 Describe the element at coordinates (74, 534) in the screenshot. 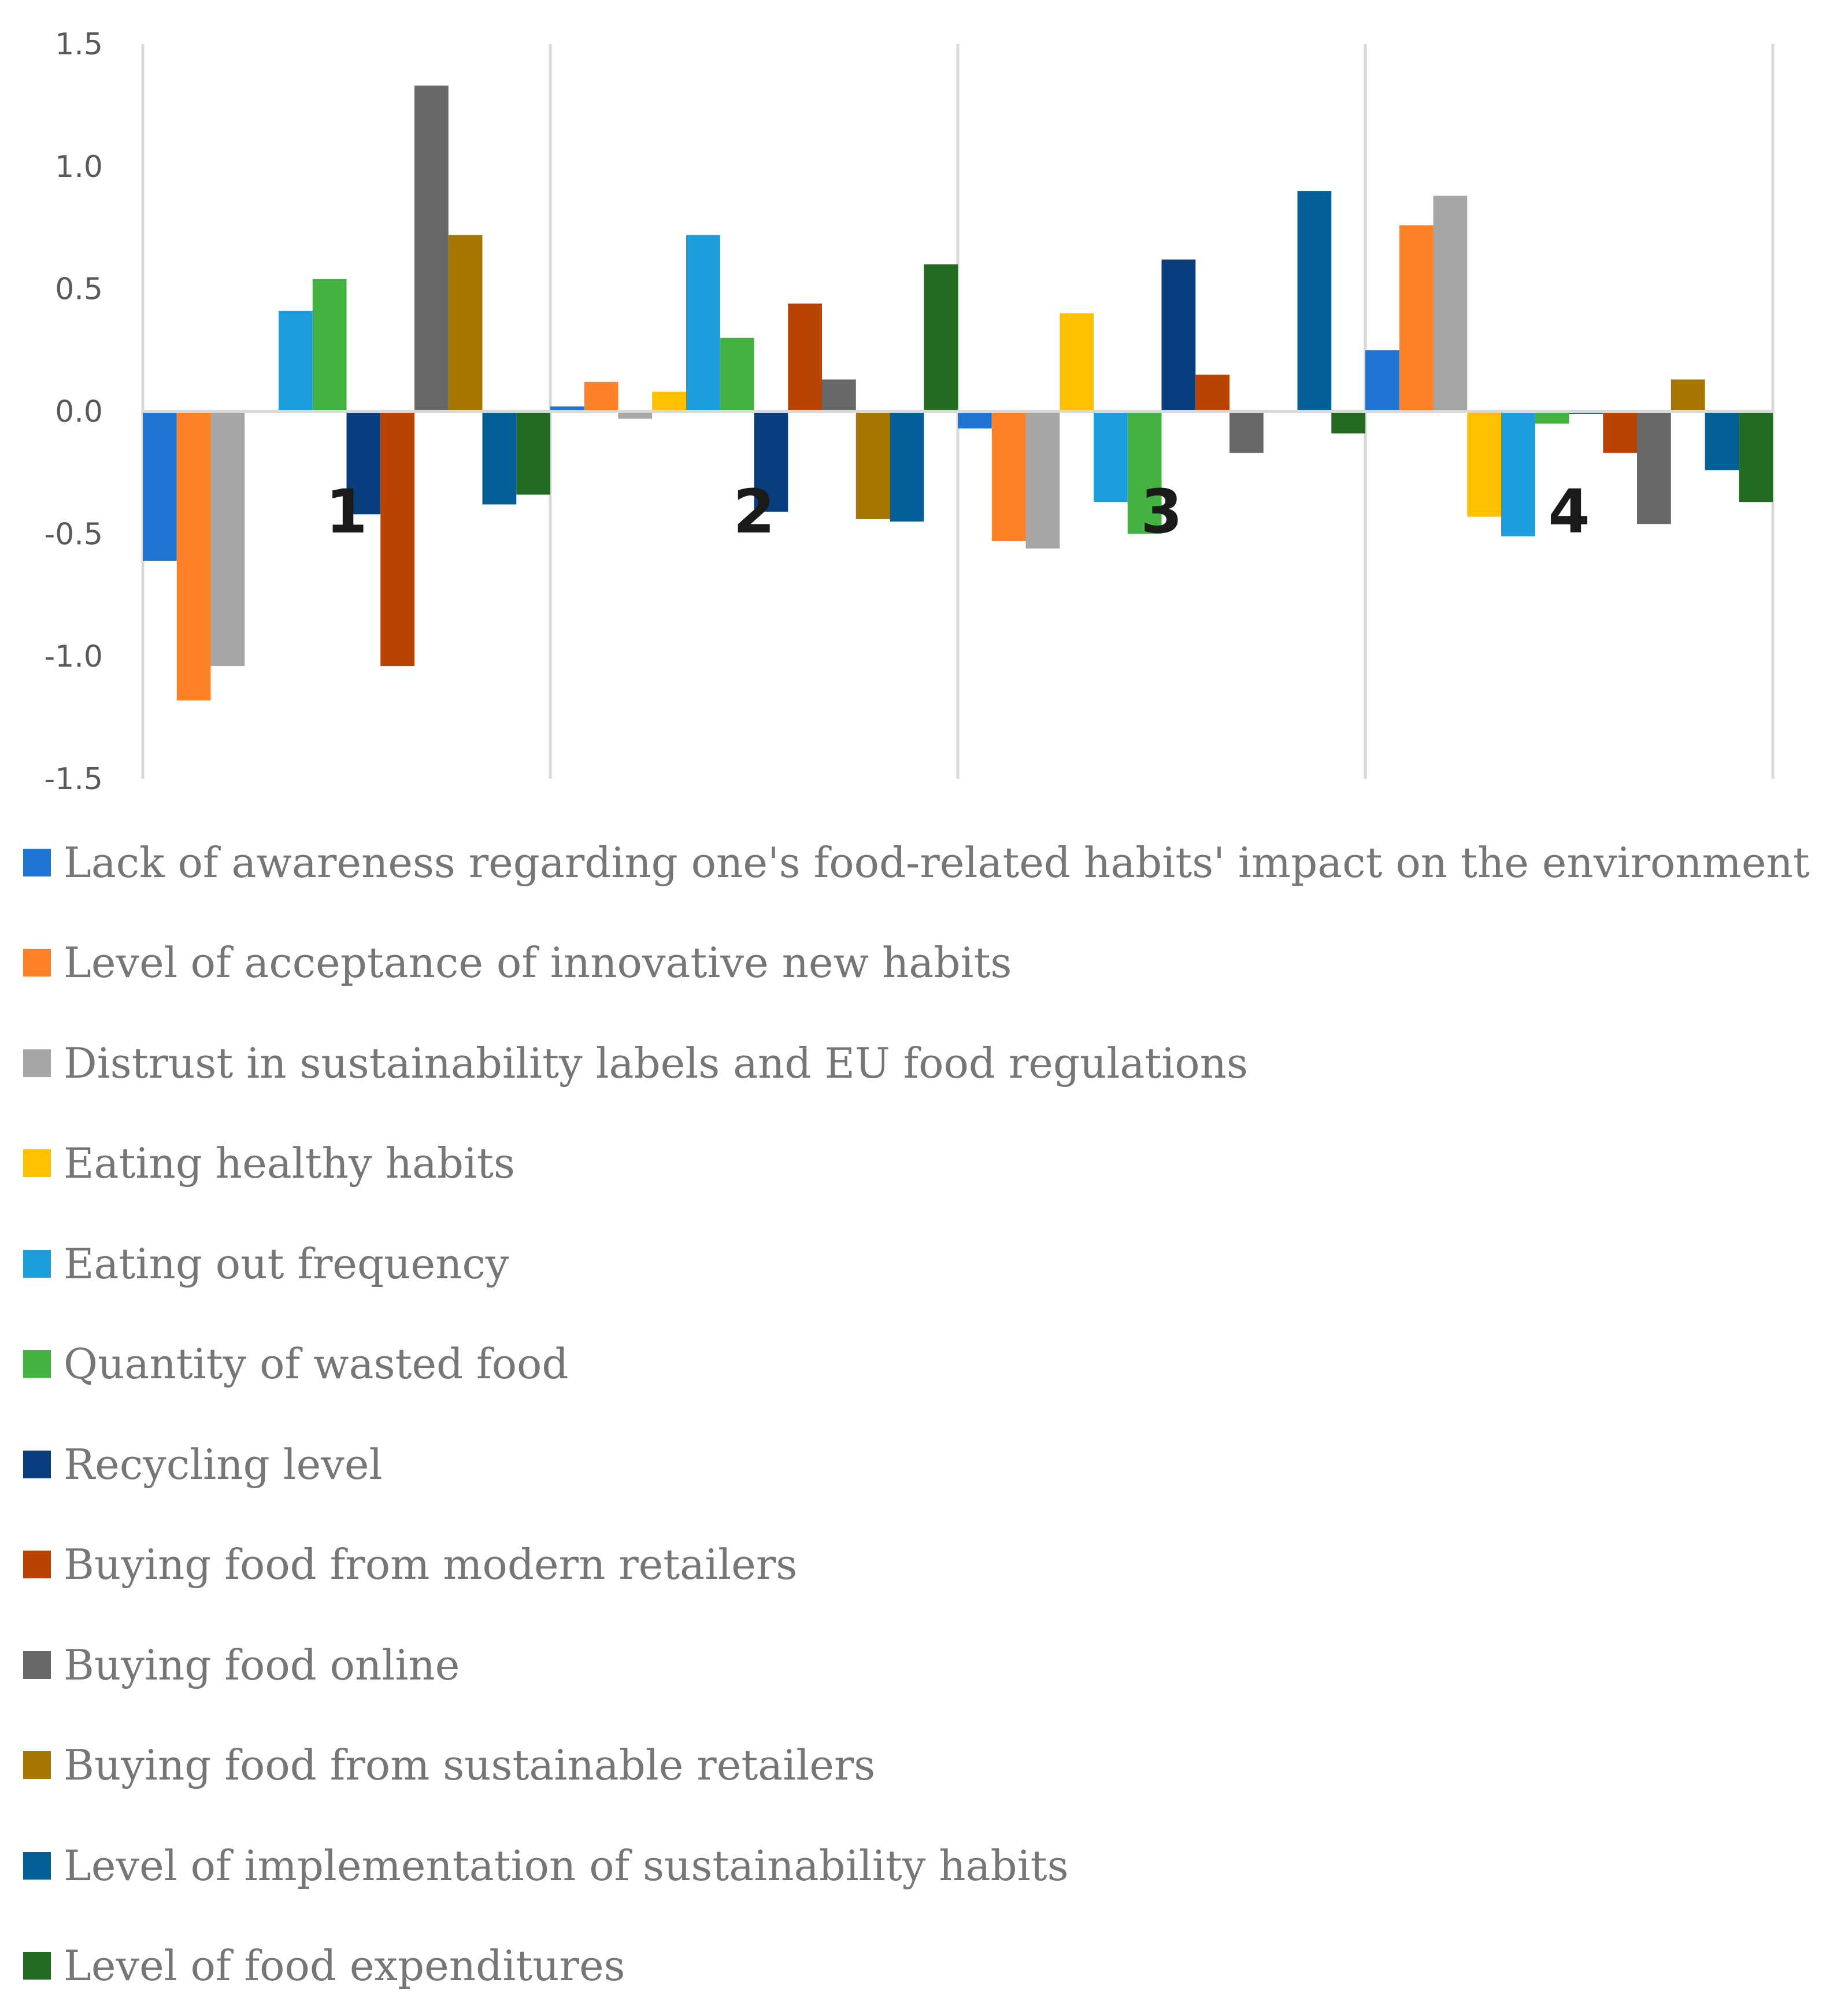

I see `y-tick-label: -0.5` at that location.